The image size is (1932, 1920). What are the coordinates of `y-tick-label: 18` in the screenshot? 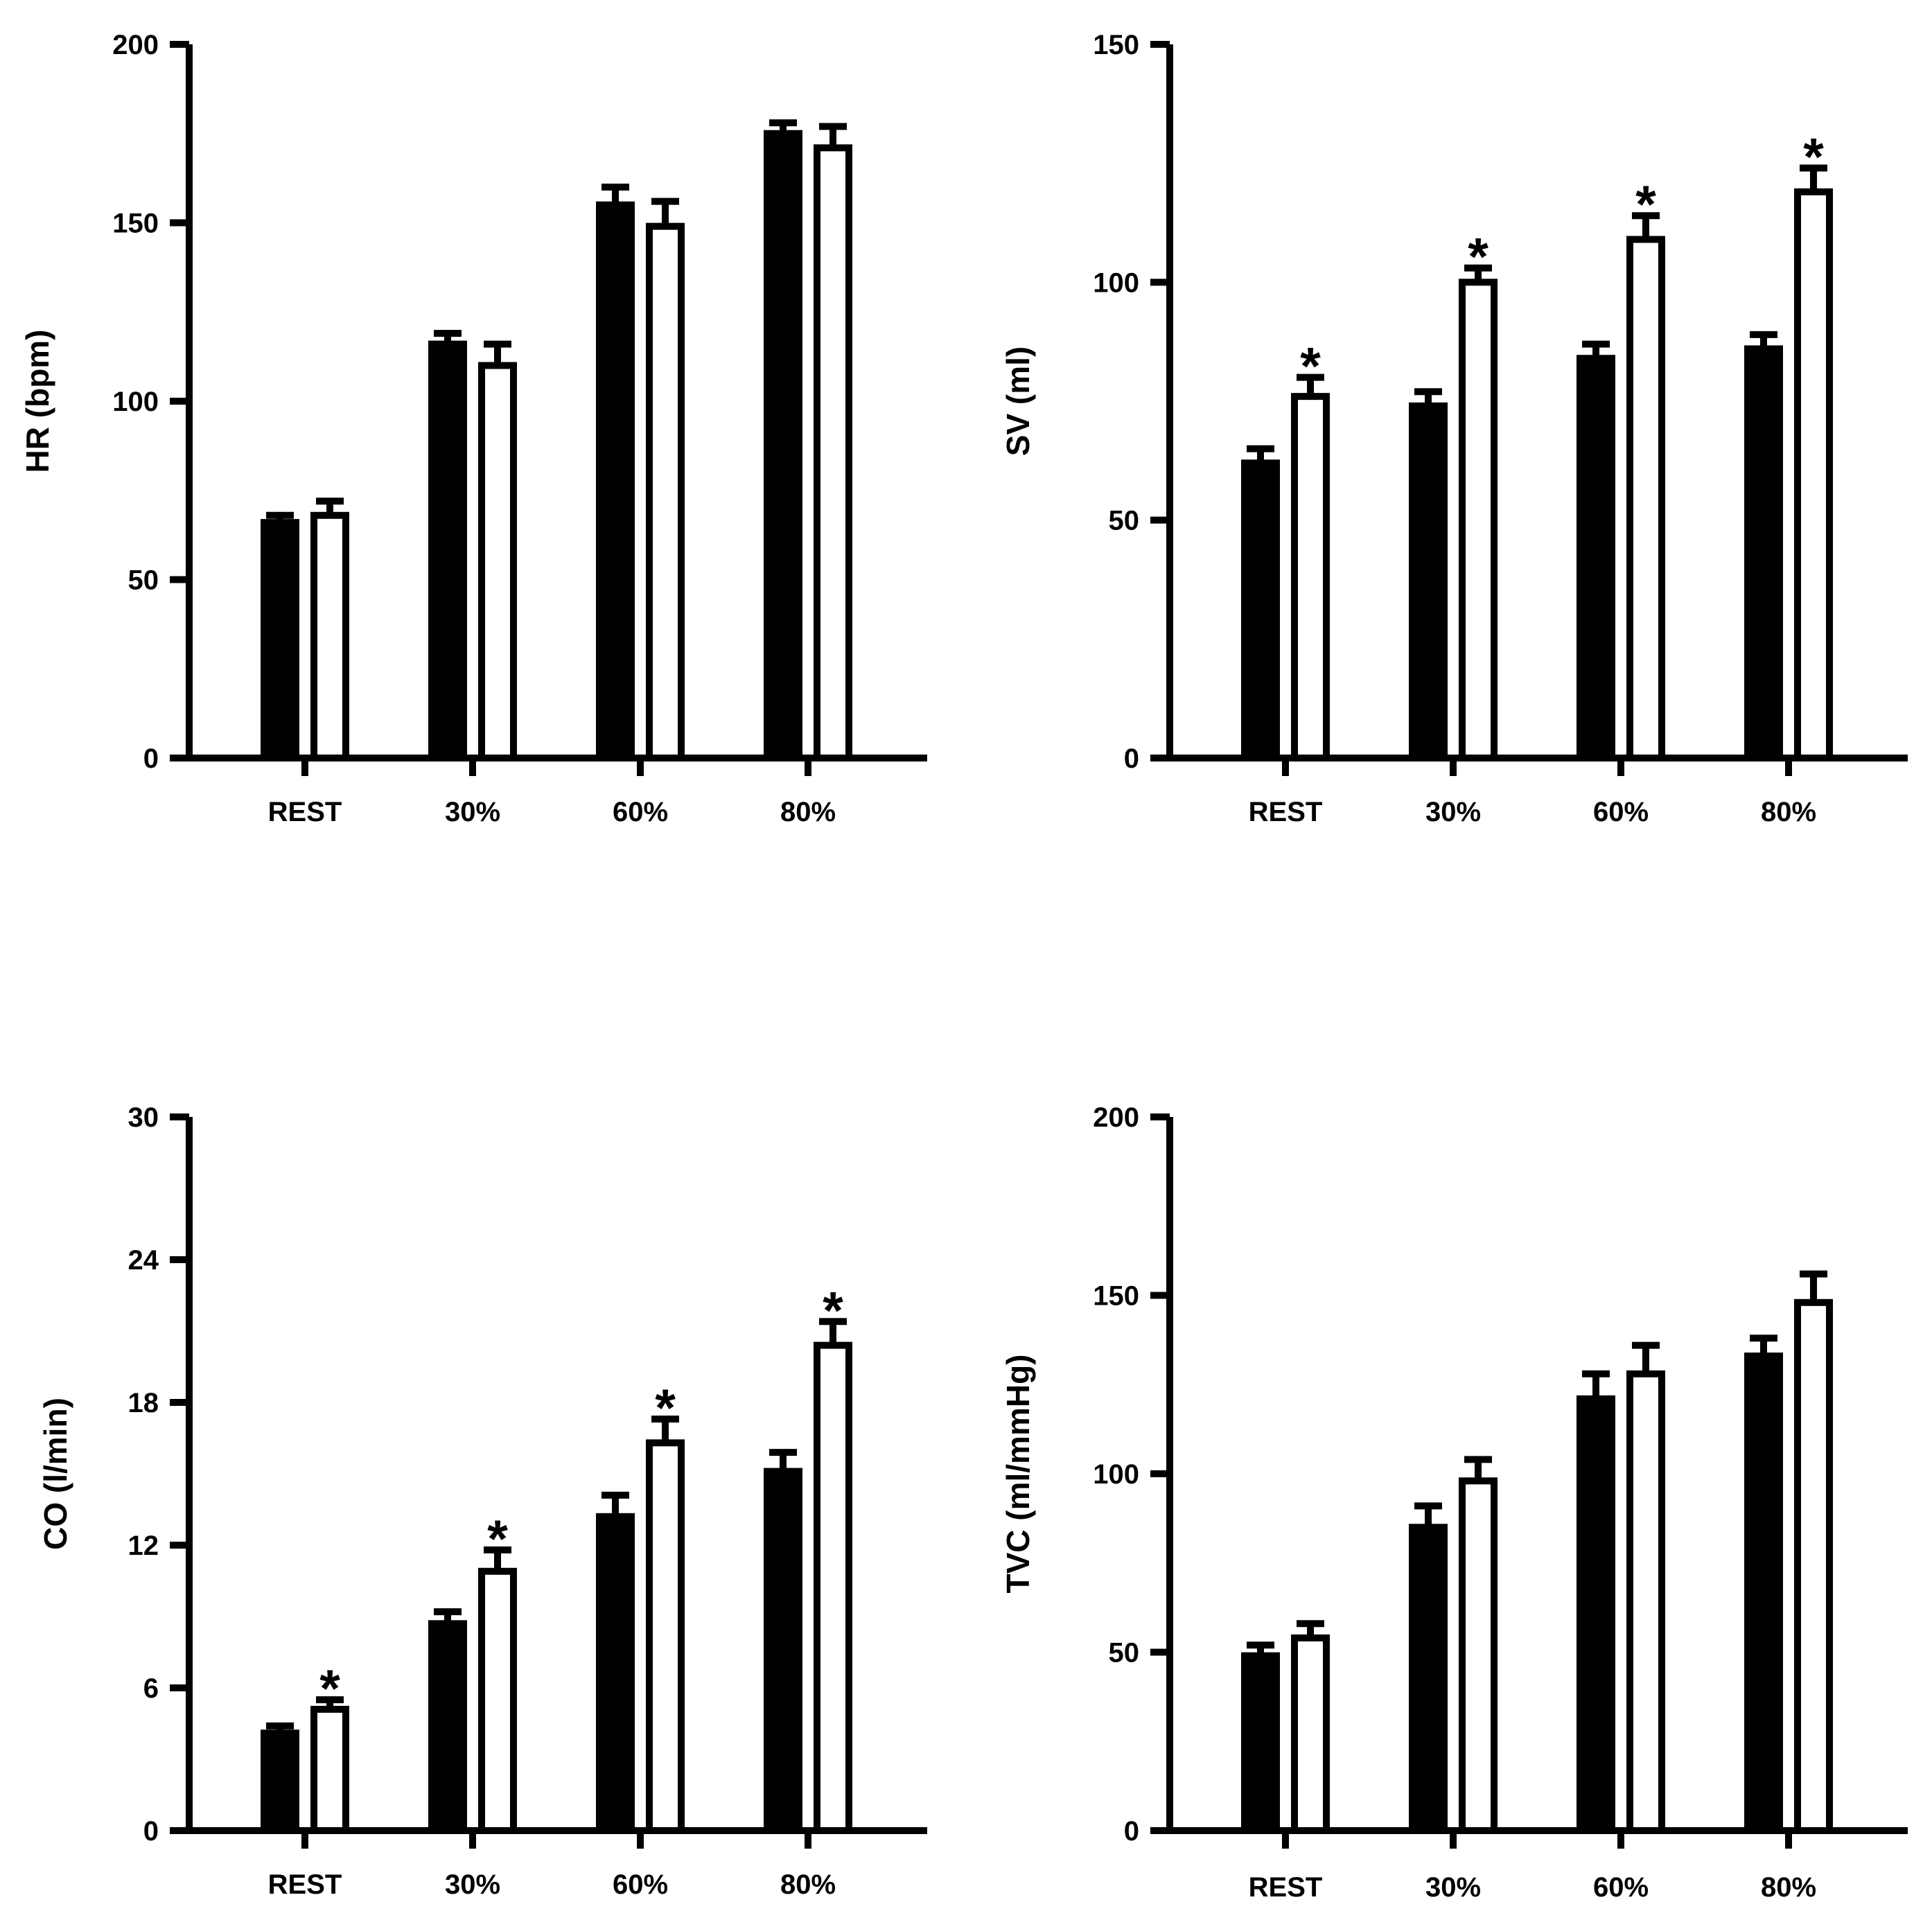 It's located at (144, 1403).